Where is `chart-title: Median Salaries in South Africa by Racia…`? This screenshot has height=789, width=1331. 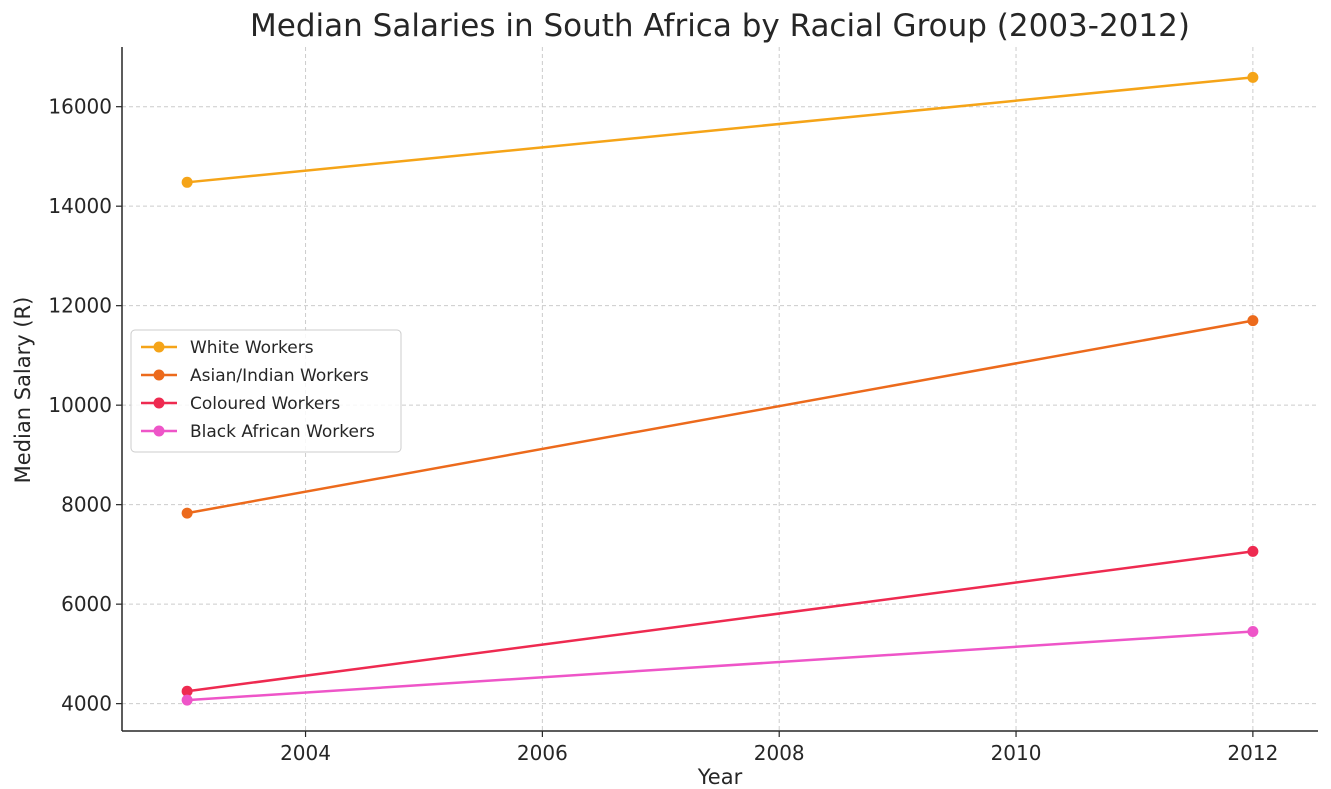 chart-title: Median Salaries in South Africa by Racia… is located at coordinates (720, 26).